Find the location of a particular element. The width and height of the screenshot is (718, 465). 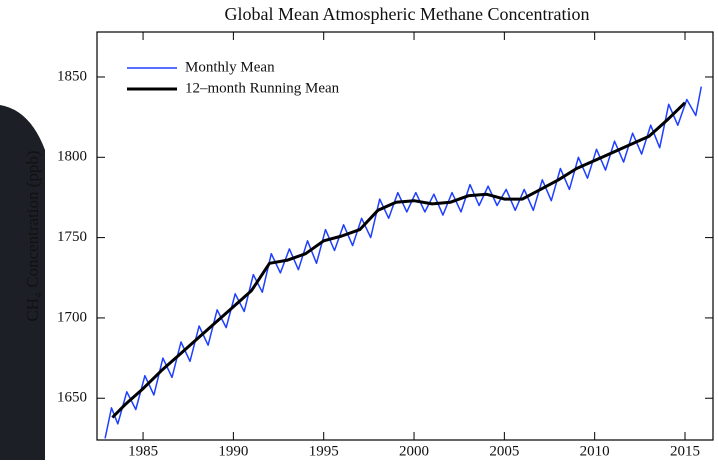

legend-label: 12–month Running Mean is located at coordinates (262, 88).